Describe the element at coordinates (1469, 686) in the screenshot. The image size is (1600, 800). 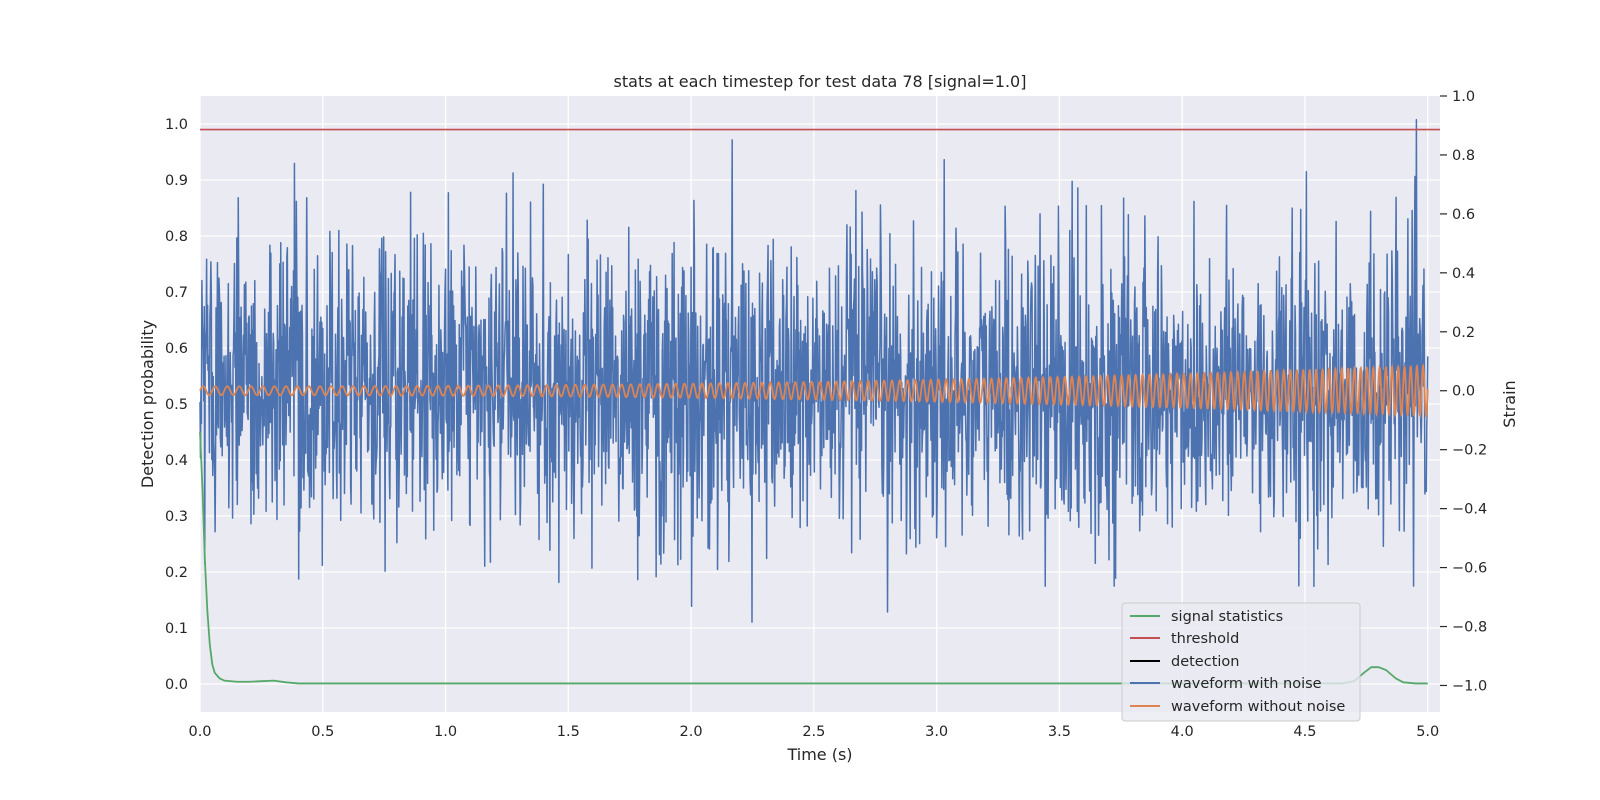
I see `y2-tick-label: −1.0` at that location.